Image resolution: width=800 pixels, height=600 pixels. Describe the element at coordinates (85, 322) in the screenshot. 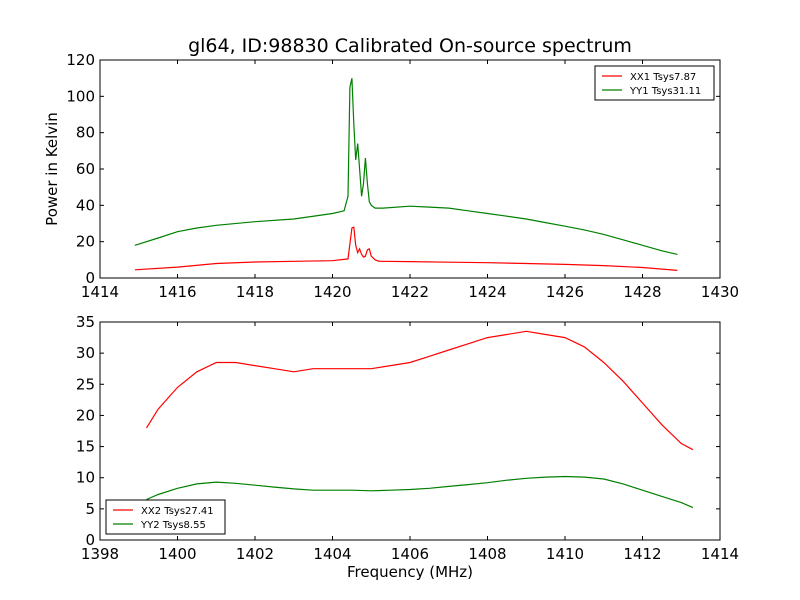

I see `y-tick-label: 35` at that location.